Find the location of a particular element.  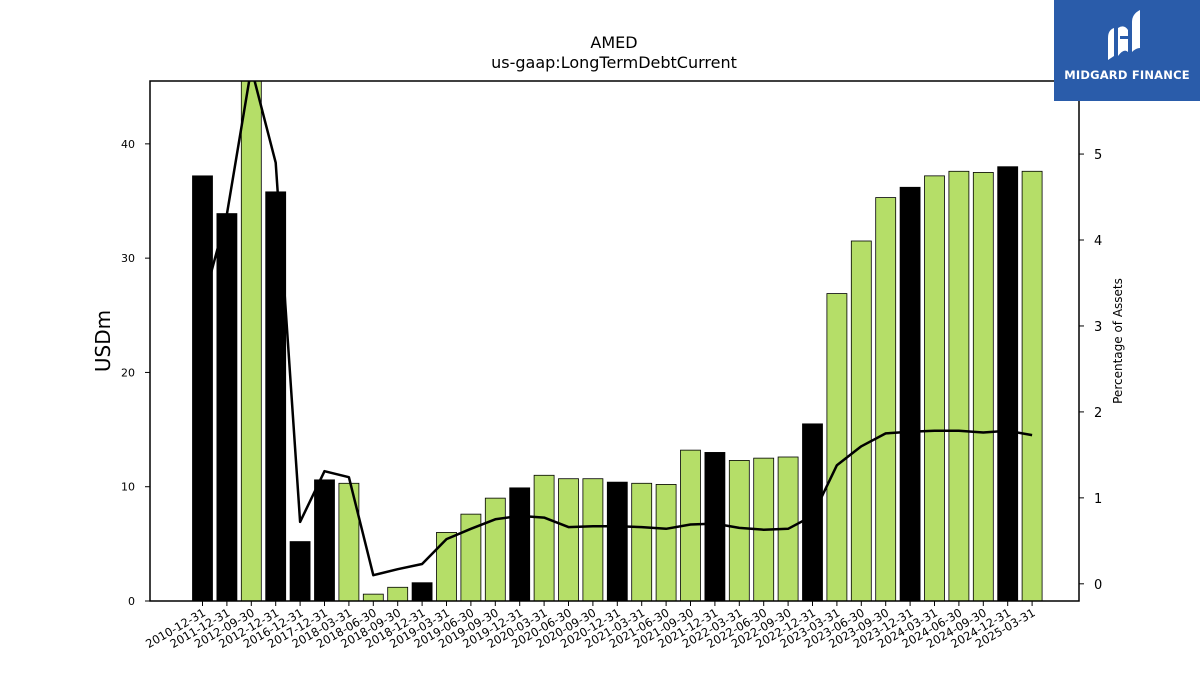

y-tick-label: 0 is located at coordinates (131, 601).